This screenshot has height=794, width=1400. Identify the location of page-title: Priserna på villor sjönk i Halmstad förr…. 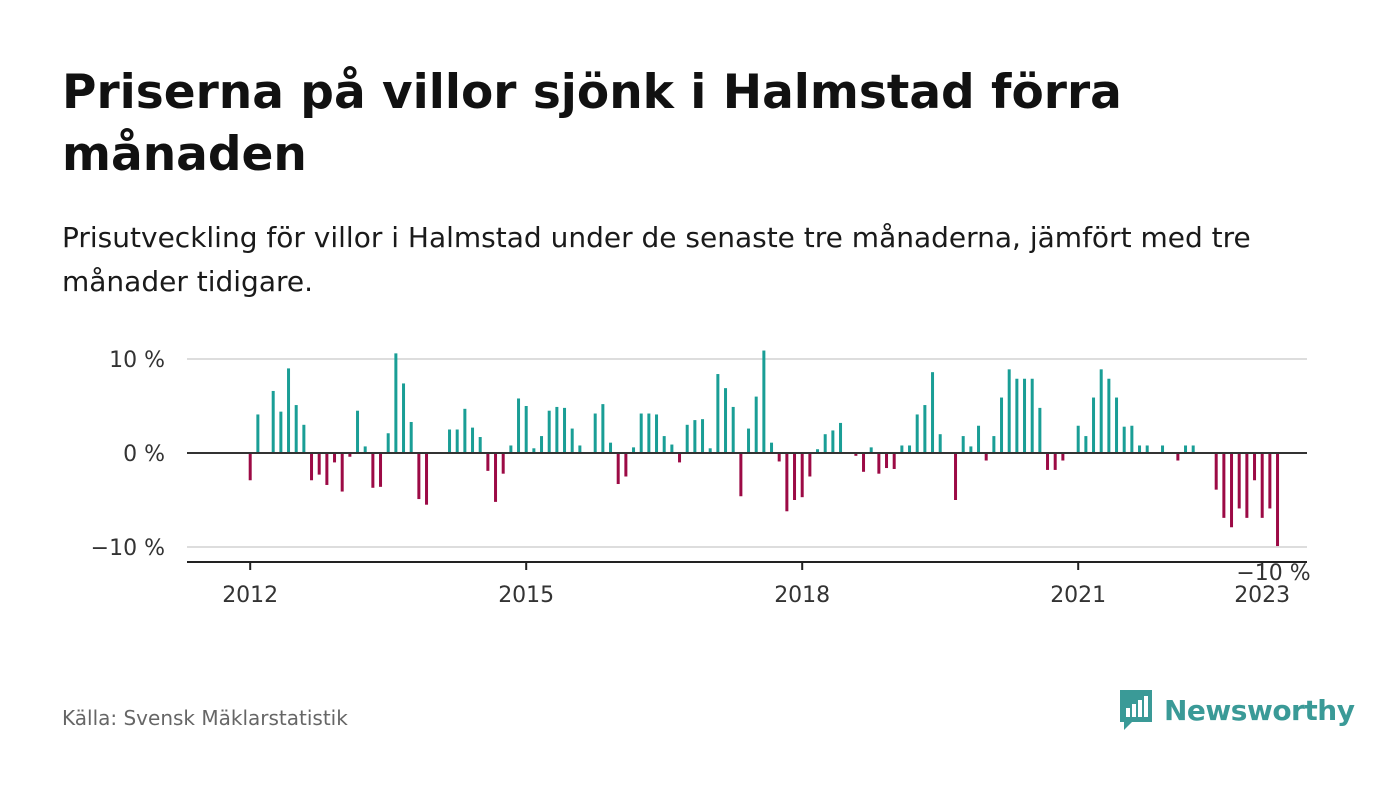
(592, 123).